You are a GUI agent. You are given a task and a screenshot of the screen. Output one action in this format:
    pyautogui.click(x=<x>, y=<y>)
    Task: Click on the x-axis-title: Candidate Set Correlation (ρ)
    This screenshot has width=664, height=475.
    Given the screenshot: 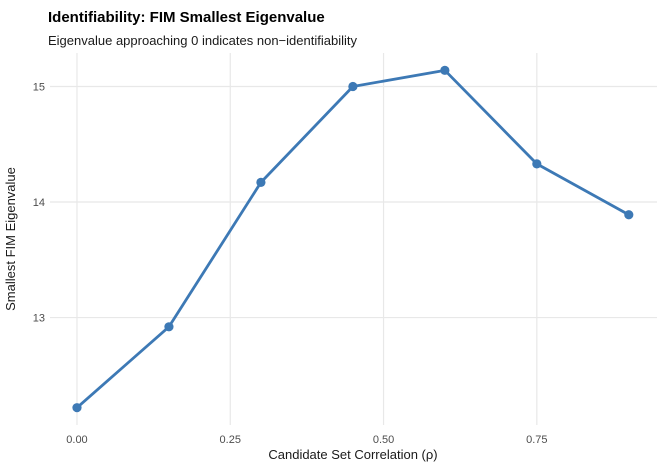 What is the action you would take?
    pyautogui.click(x=352, y=454)
    